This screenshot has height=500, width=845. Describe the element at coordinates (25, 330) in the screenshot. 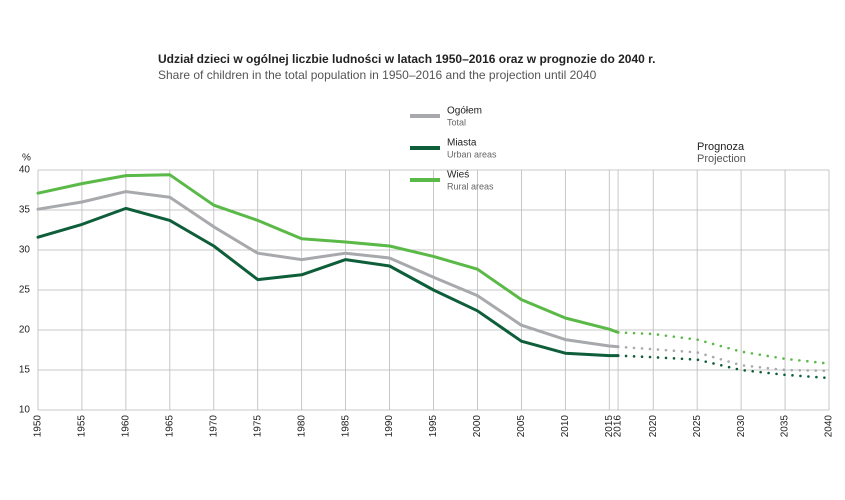

I see `y-tick-label: 20` at that location.